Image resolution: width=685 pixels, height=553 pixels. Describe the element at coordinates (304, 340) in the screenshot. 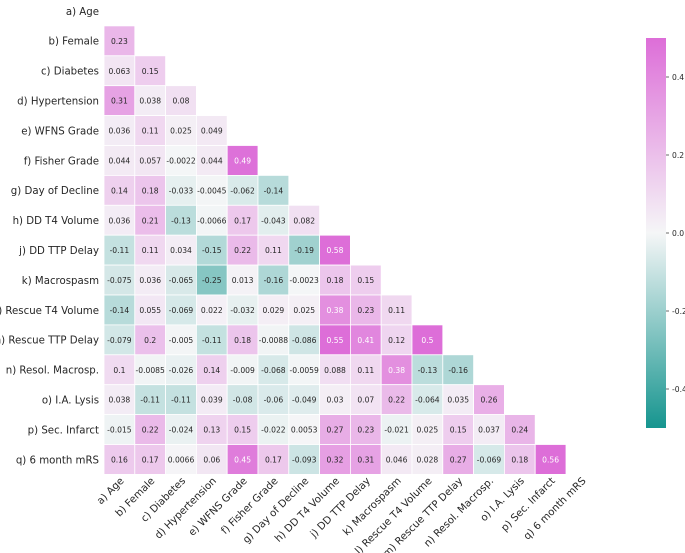

I see `cell-value: -0.086` at that location.